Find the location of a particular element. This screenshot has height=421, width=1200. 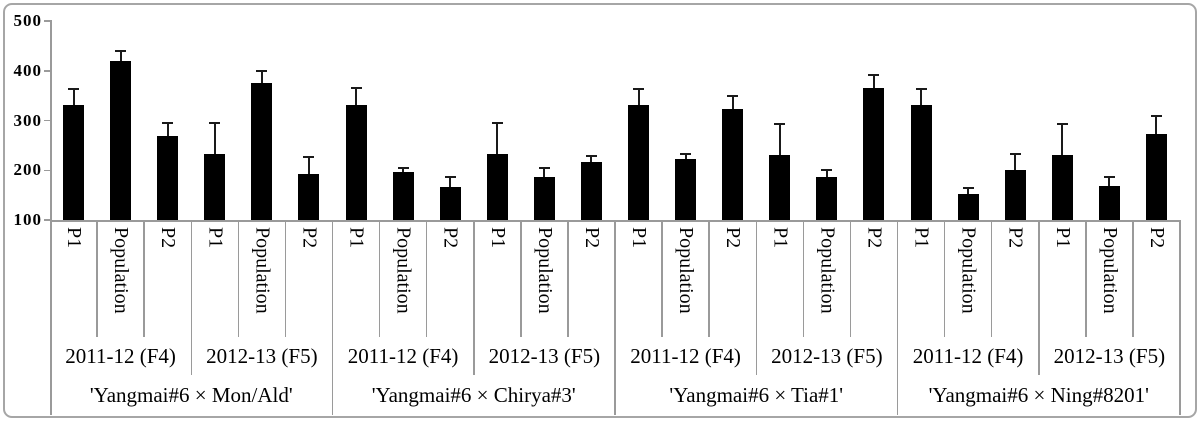

cross-label: 'Yangmai#6 × Ning#8201' is located at coordinates (1038, 394).